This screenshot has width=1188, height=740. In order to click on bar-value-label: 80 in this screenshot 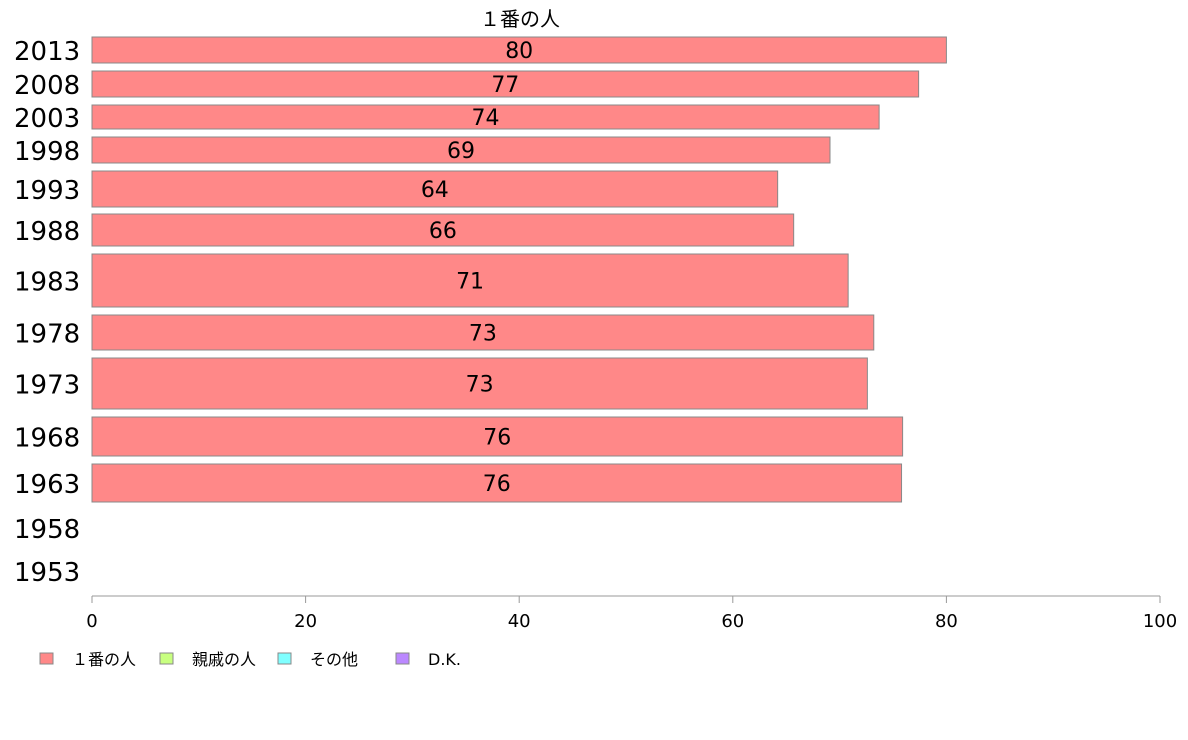, I will do `click(519, 51)`.